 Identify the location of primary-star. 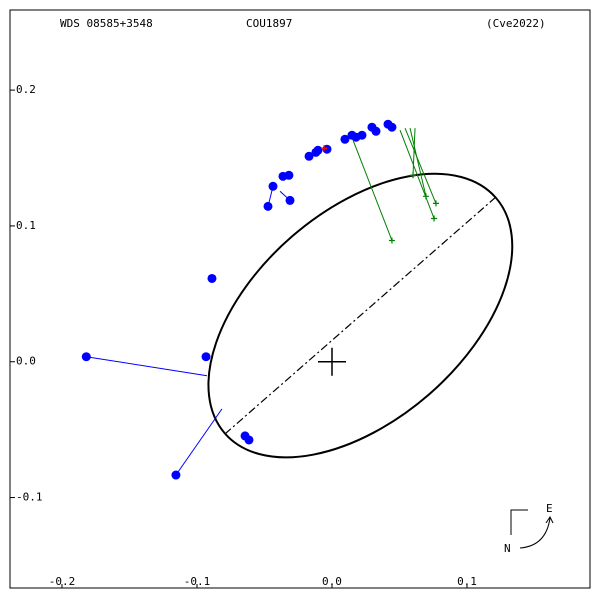
(331, 361).